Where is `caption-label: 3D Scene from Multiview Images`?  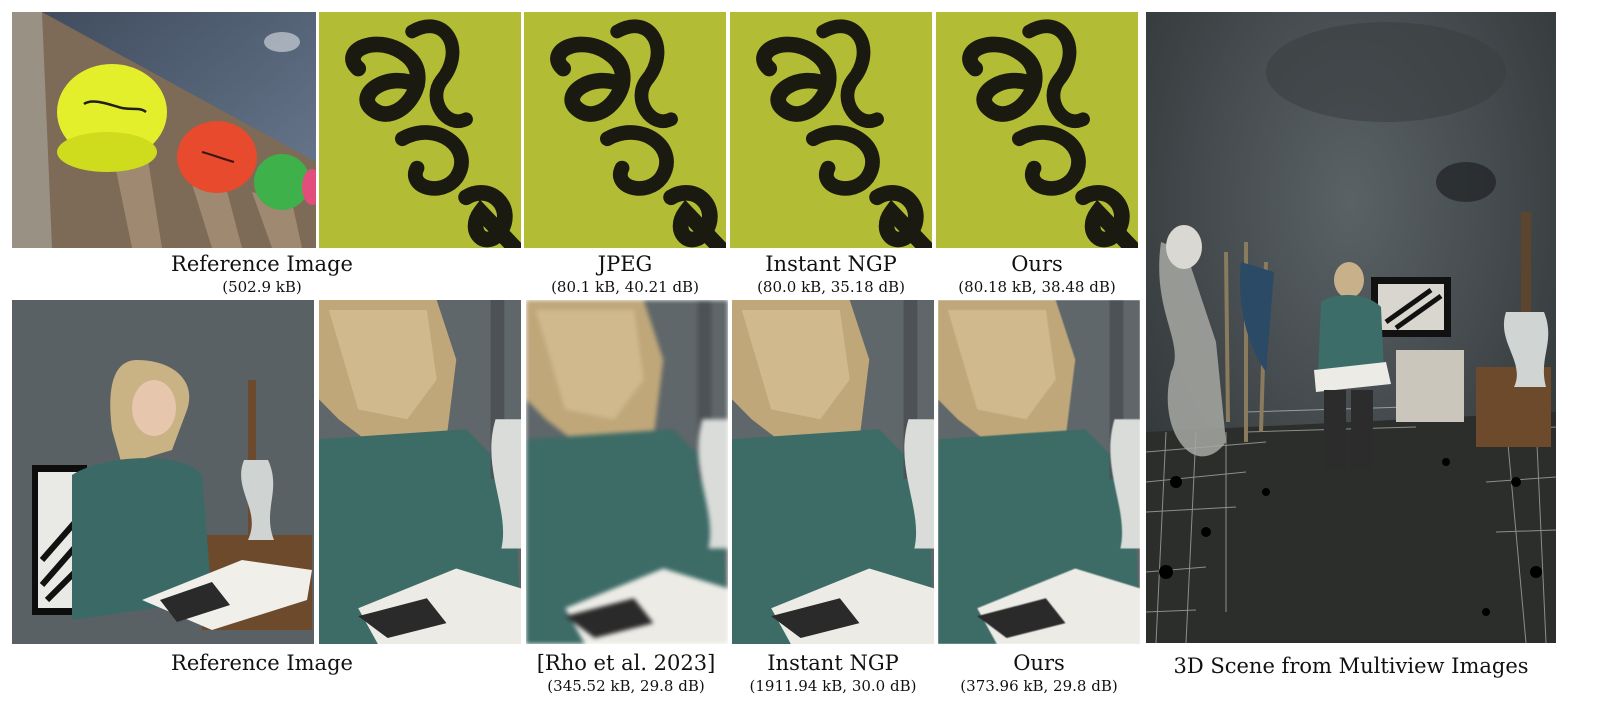
caption-label: 3D Scene from Multiview Images is located at coordinates (1351, 666).